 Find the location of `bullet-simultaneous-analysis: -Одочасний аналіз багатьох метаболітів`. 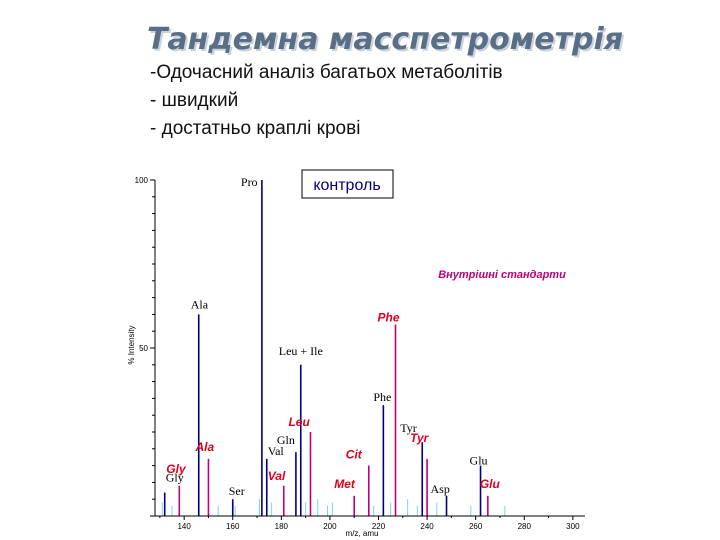

bullet-simultaneous-analysis: -Одочасний аналіз багатьох метаболітів is located at coordinates (326, 72).